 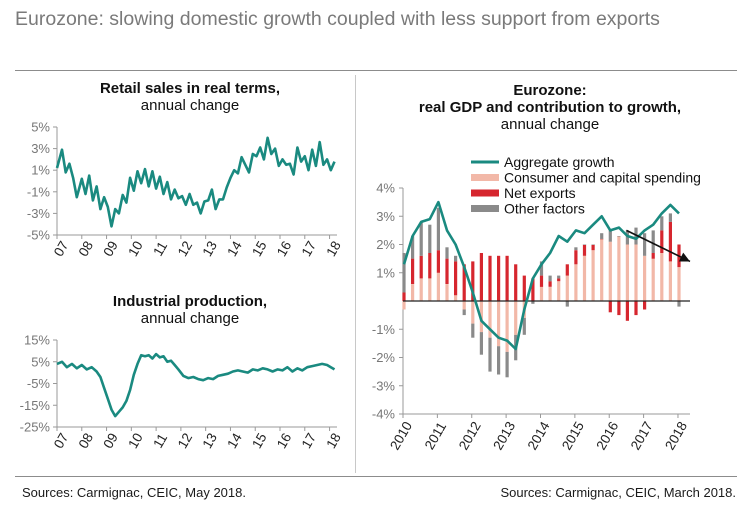 What do you see at coordinates (39, 213) in the screenshot?
I see `retail-y-tick-label: -3%` at bounding box center [39, 213].